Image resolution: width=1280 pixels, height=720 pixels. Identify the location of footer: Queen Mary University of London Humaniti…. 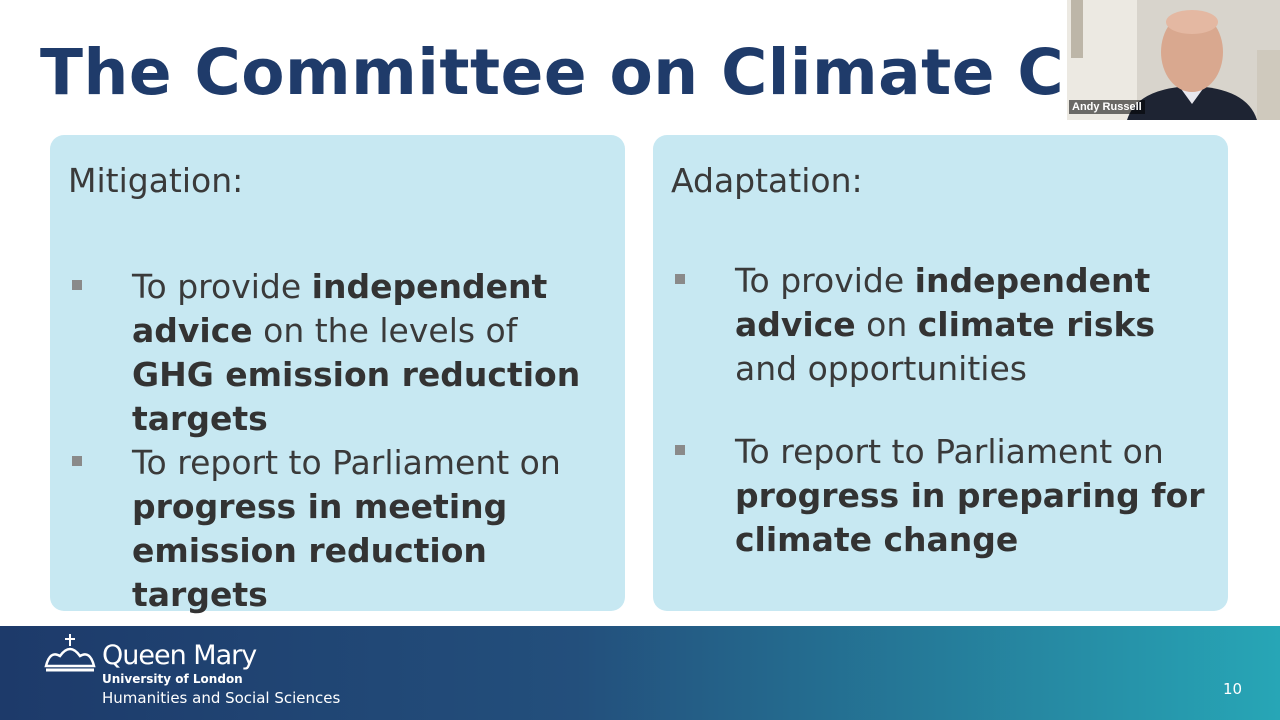
(640, 673).